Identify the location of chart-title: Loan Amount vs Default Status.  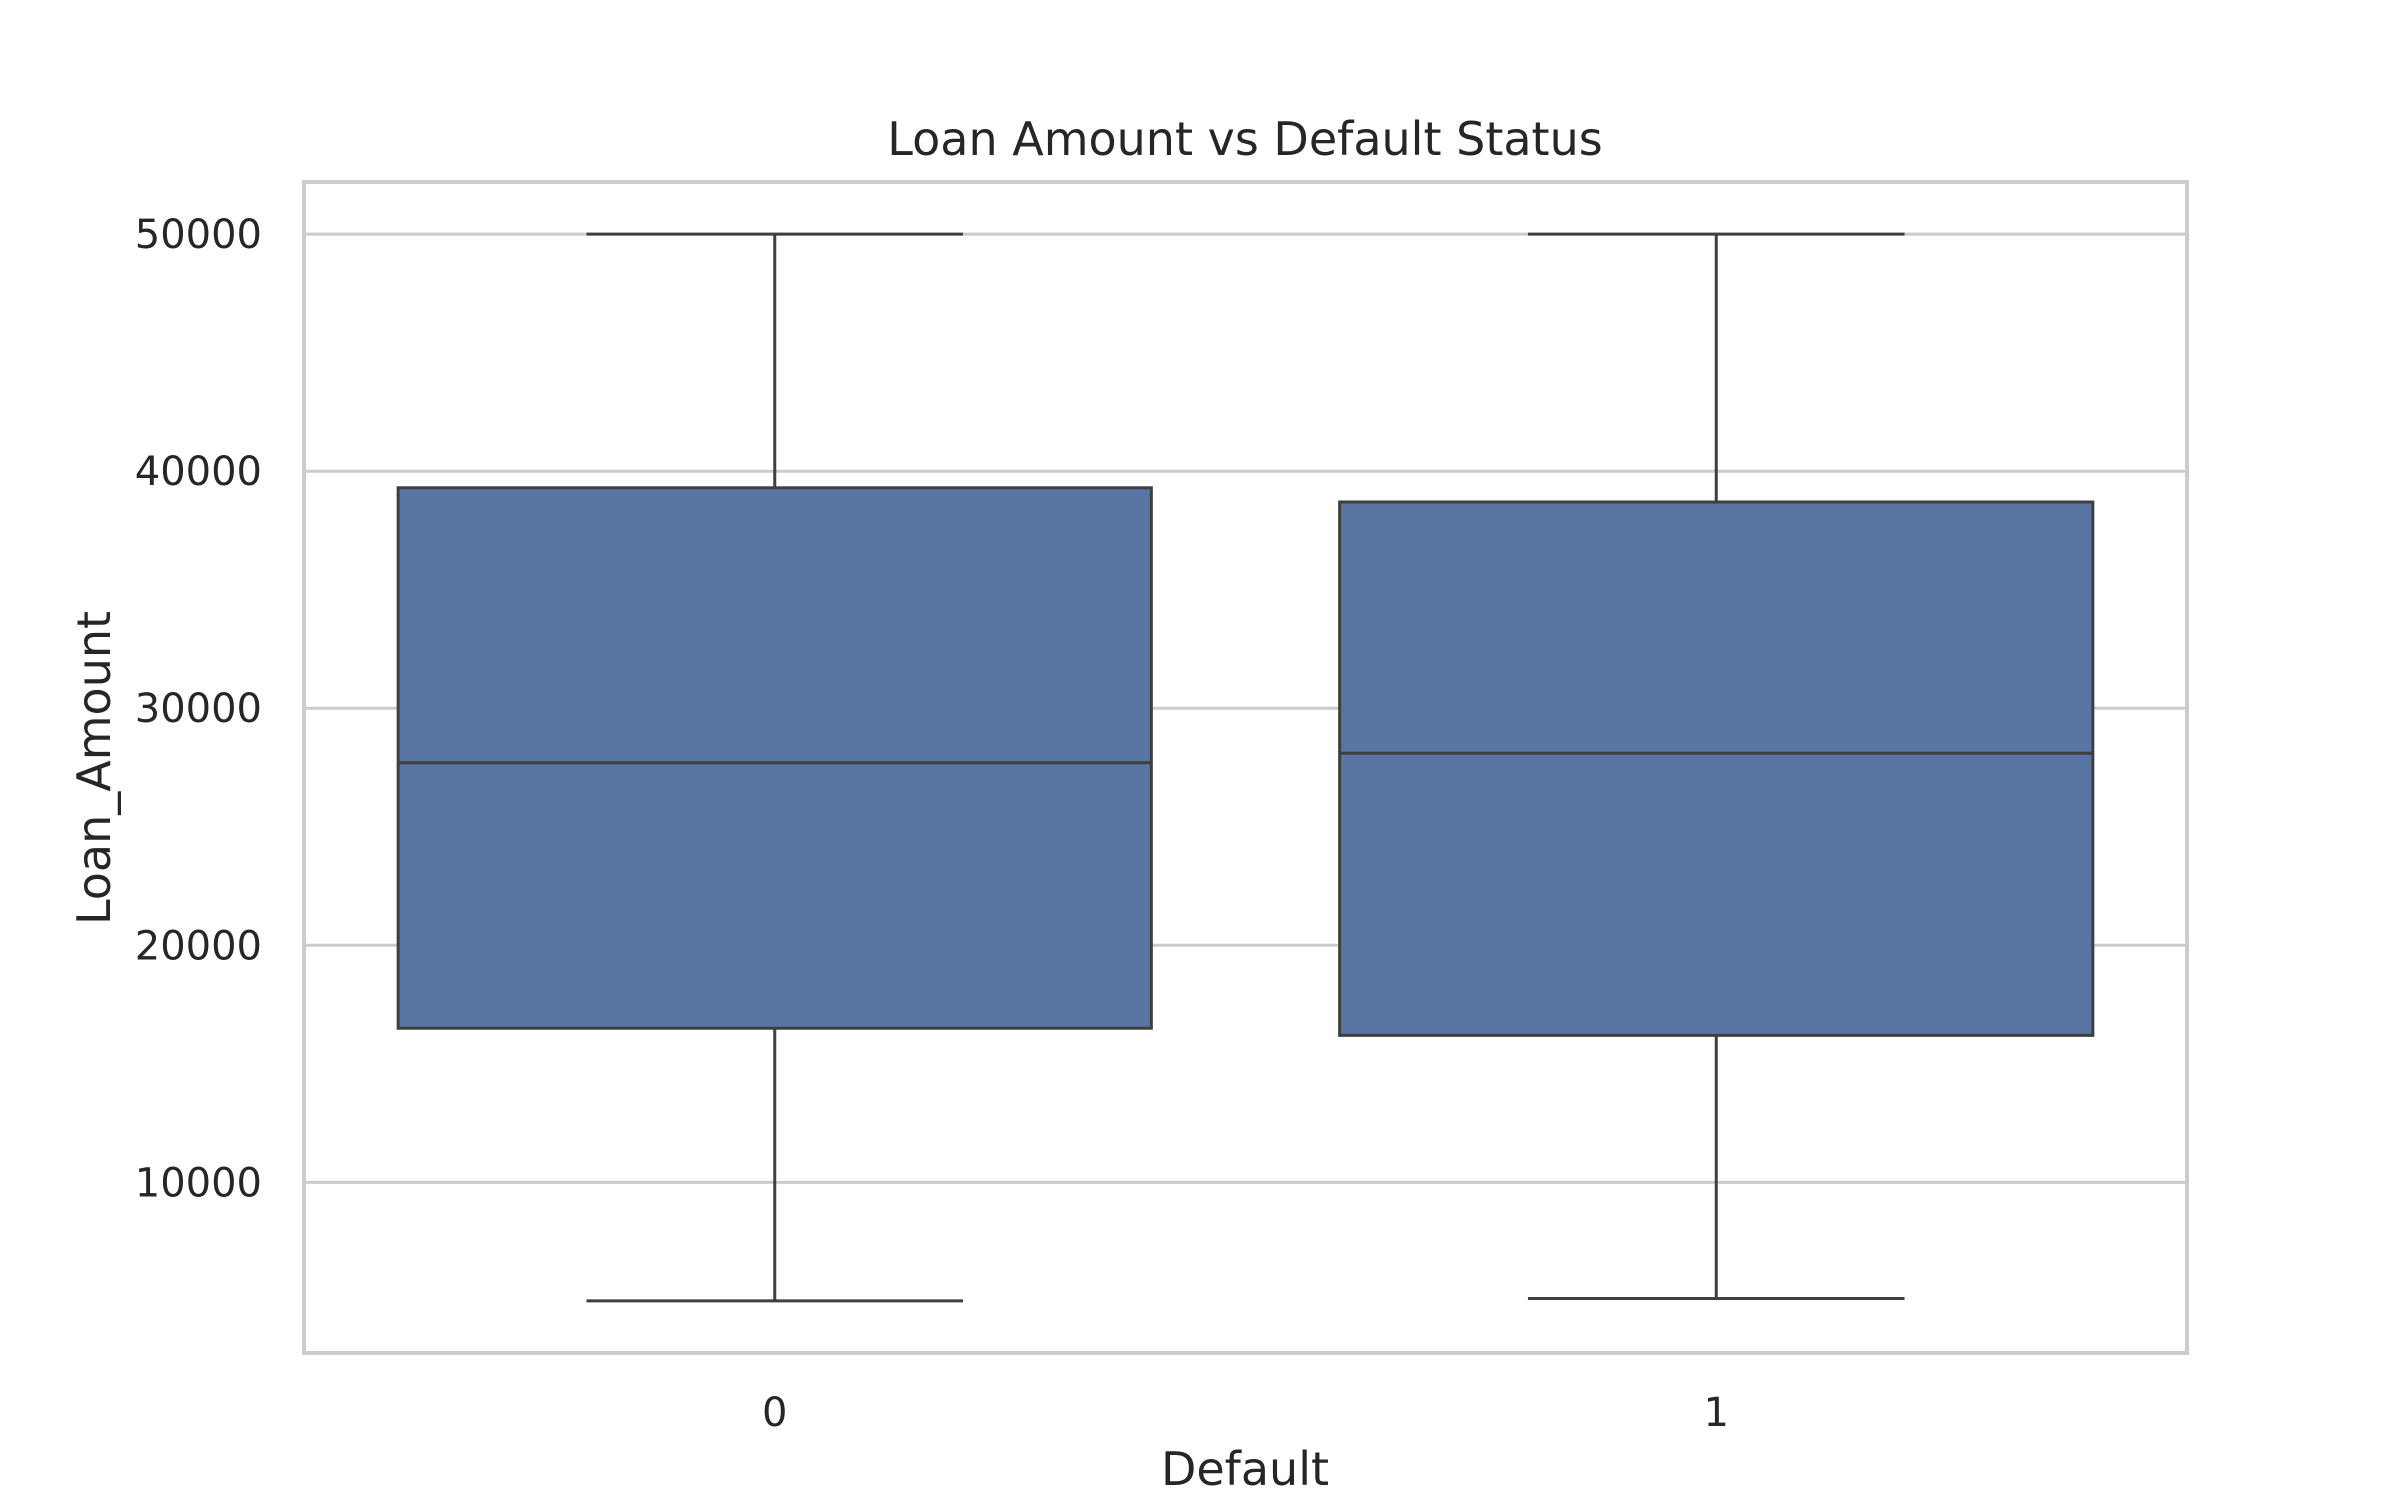
(1244, 139).